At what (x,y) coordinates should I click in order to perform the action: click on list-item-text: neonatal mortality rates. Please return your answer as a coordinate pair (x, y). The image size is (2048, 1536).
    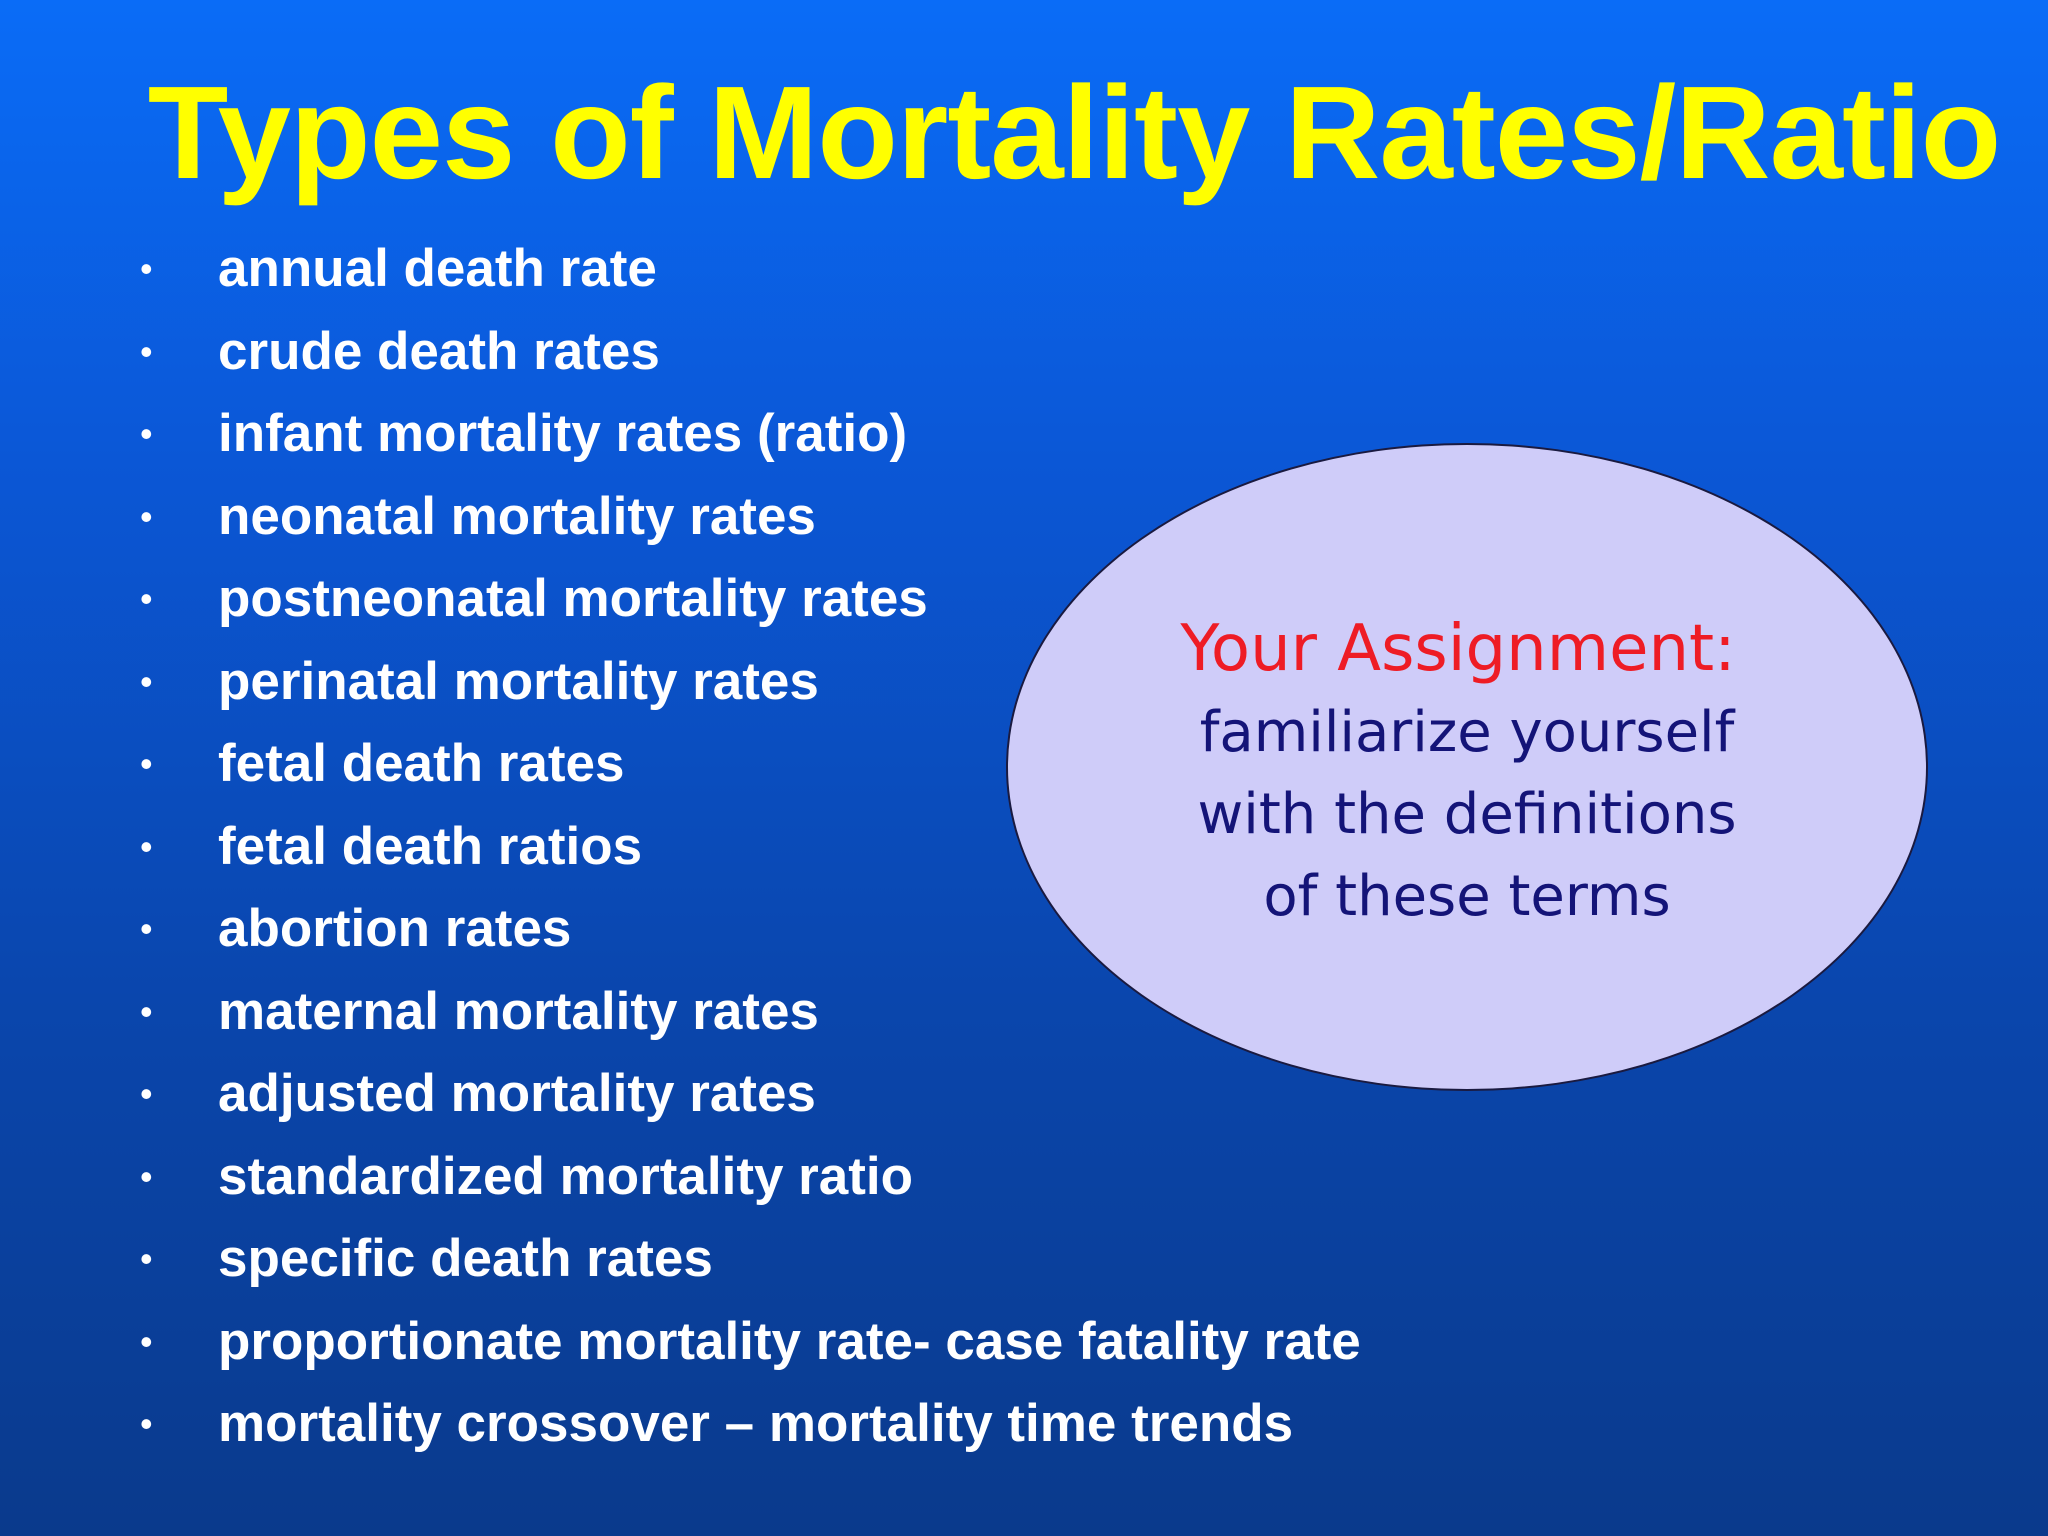
    Looking at the image, I should click on (517, 516).